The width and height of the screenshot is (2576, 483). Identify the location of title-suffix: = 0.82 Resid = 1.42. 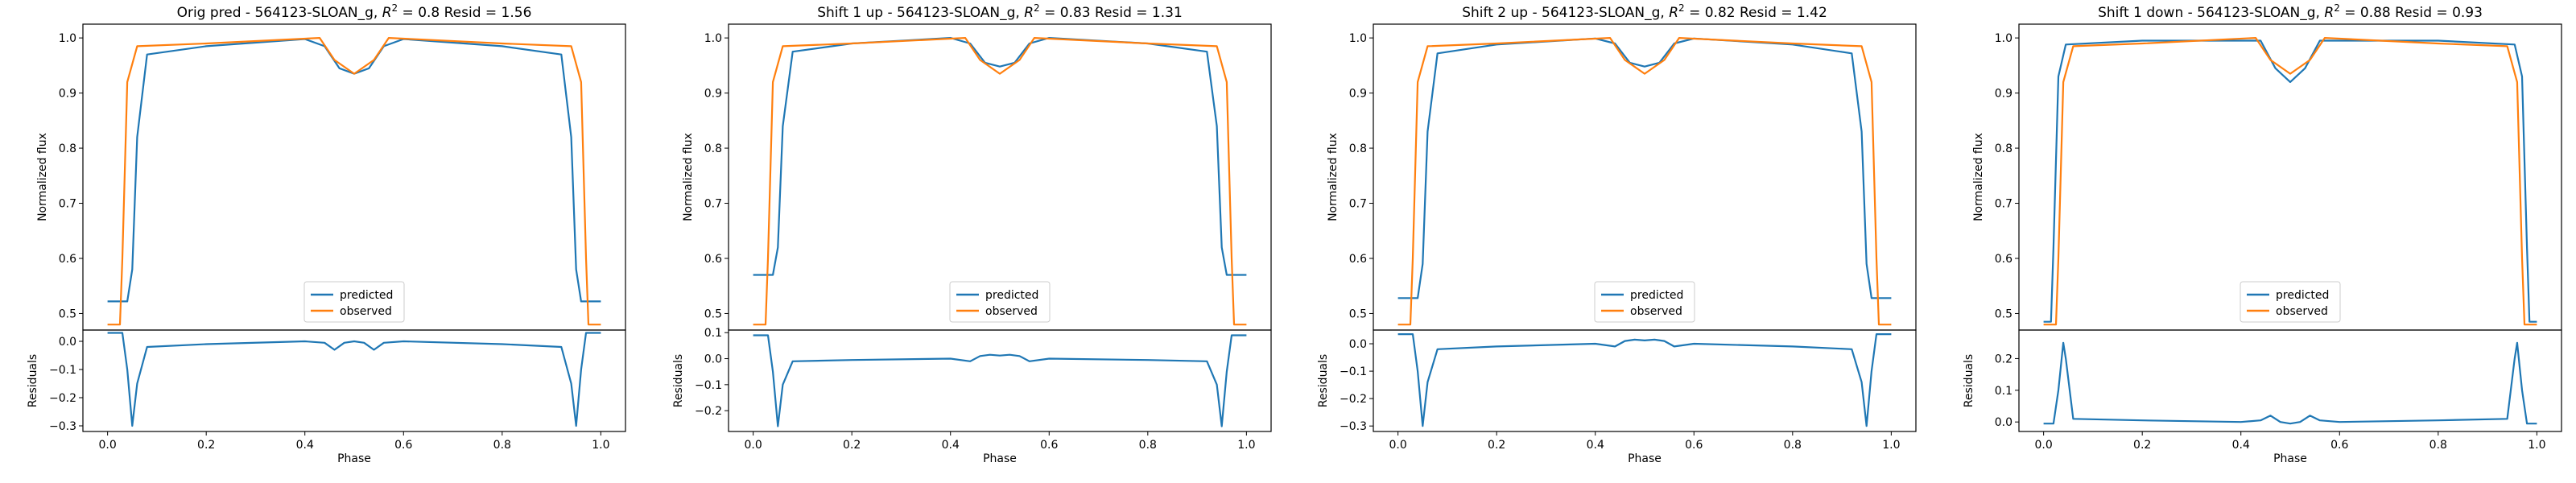
(1756, 13).